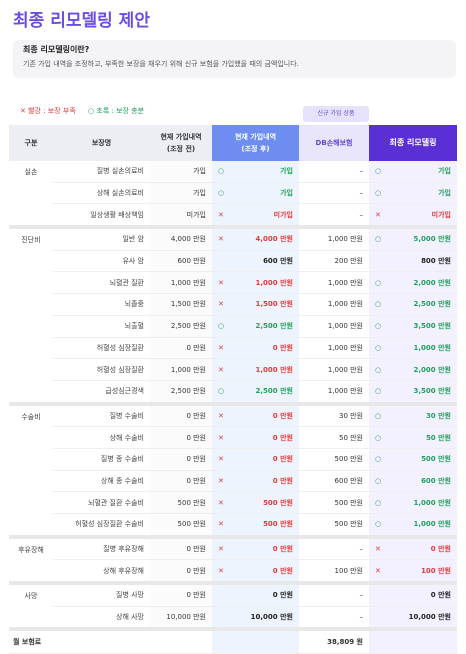 This screenshot has height=654, width=466. Describe the element at coordinates (233, 571) in the screenshot. I see `table-row: 상해 후유장해 0 만원 ✕ 0 만원 100 만원 ✕ 100 만원` at that location.